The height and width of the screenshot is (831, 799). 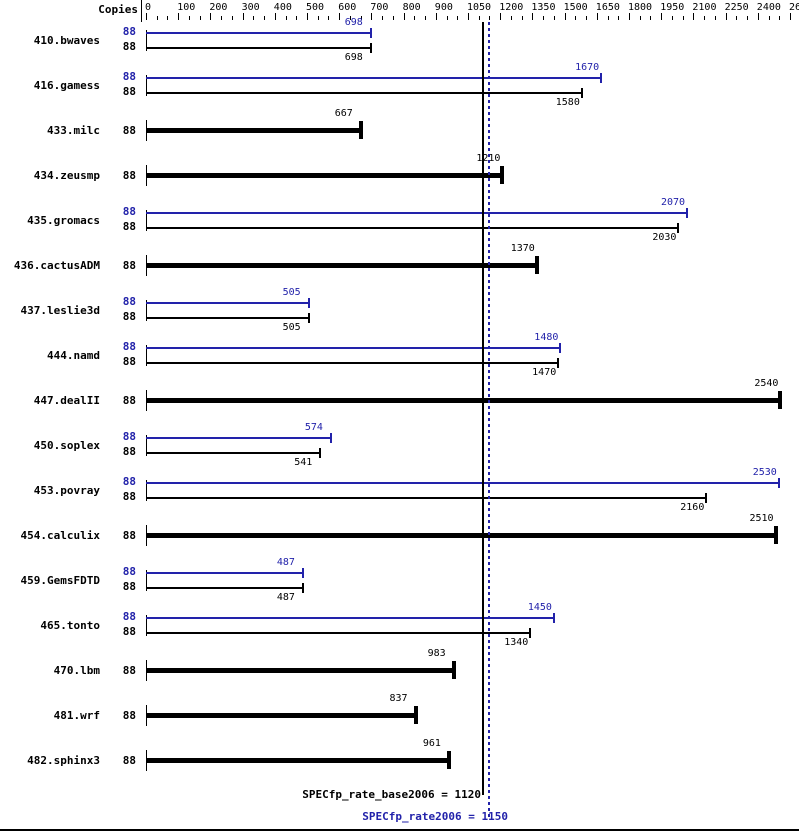 I want to click on bar-base-value: 2540, so click(x=766, y=383).